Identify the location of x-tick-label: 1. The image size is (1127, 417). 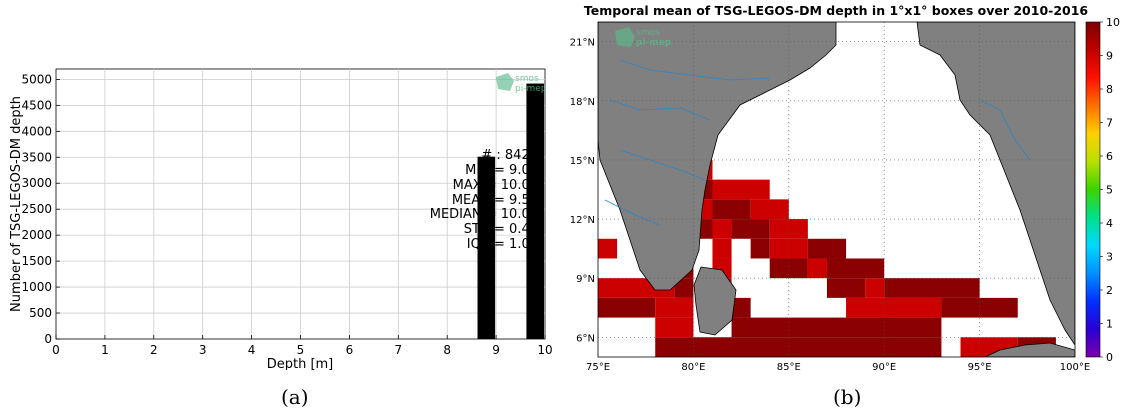
(105, 350).